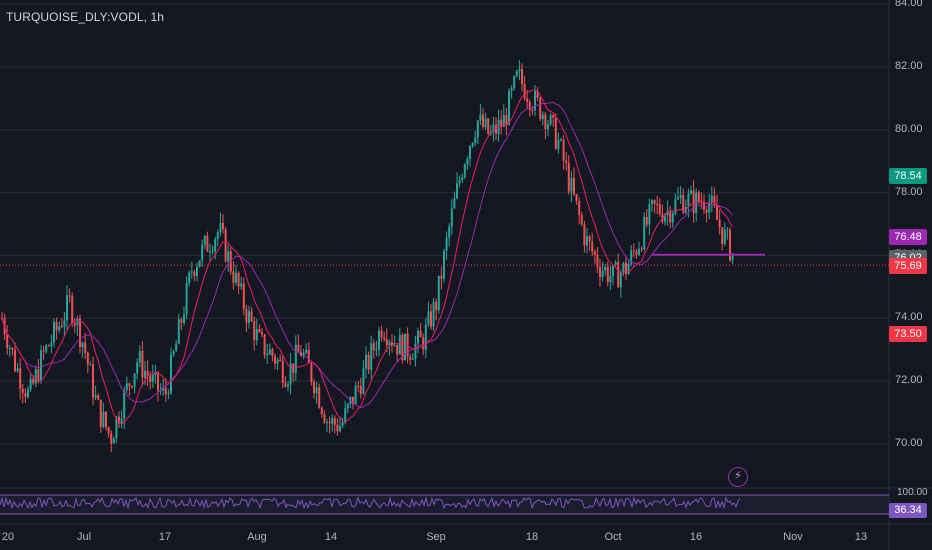 The height and width of the screenshot is (550, 932). What do you see at coordinates (331, 537) in the screenshot?
I see `x-tick-label: 14` at bounding box center [331, 537].